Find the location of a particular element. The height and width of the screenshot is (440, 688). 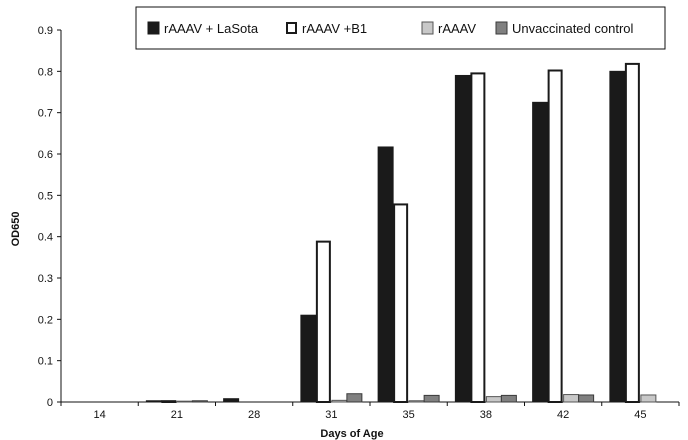

y-axis-label: OD650 is located at coordinates (16, 229).